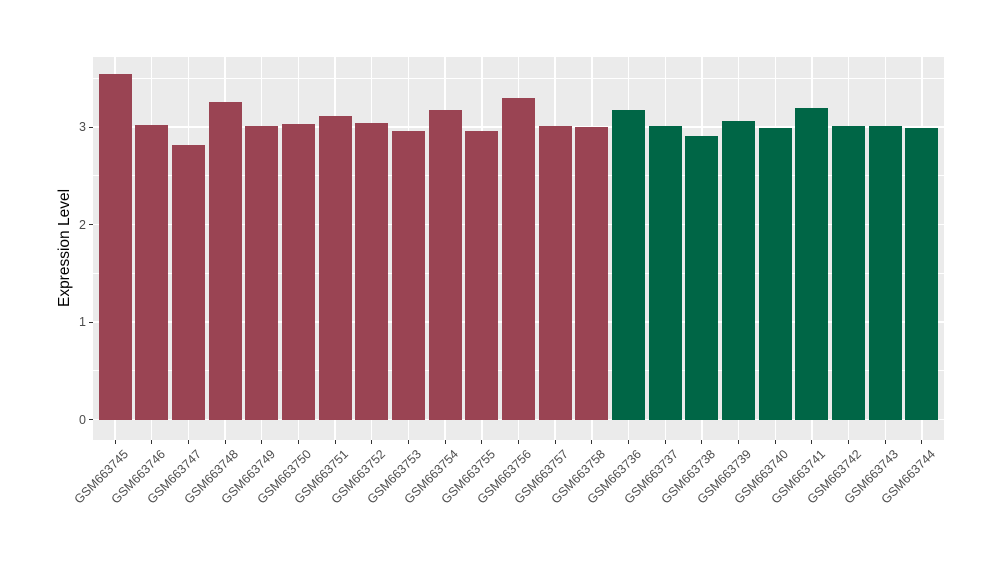 This screenshot has width=1000, height=580. Describe the element at coordinates (82, 127) in the screenshot. I see `y-tick-label: 3` at that location.